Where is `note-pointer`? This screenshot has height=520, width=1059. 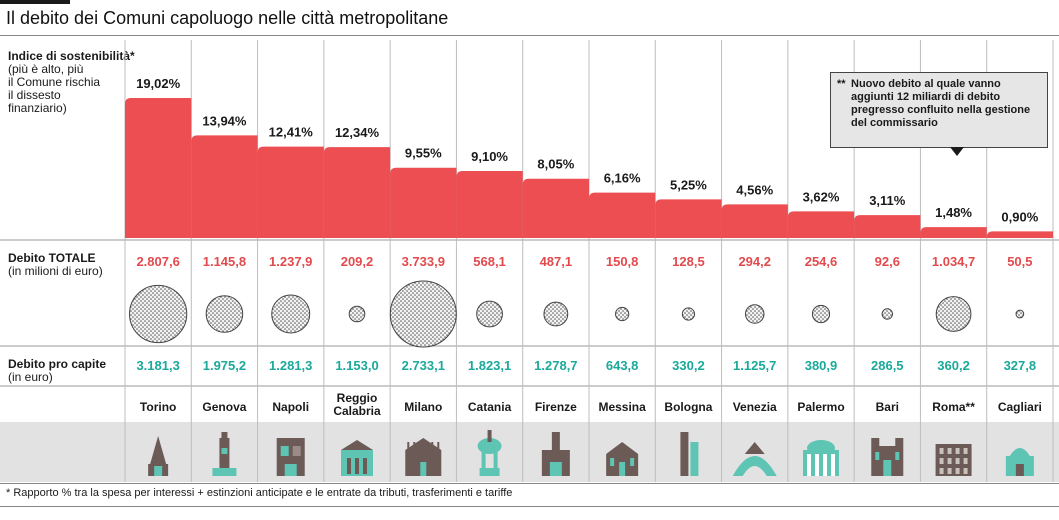 note-pointer is located at coordinates (957, 151).